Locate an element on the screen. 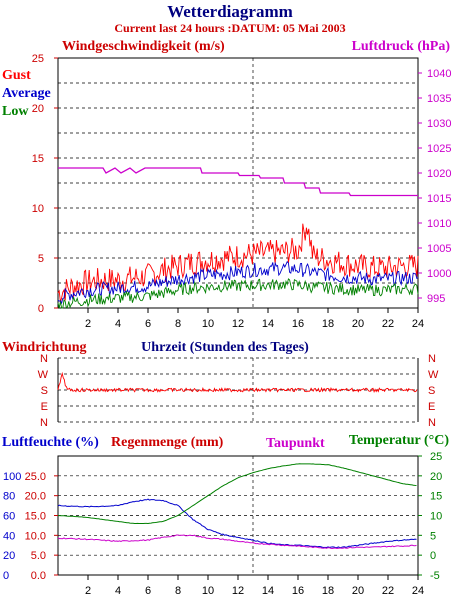 The image size is (461, 599). rain-tick: 10.0 is located at coordinates (35, 536).